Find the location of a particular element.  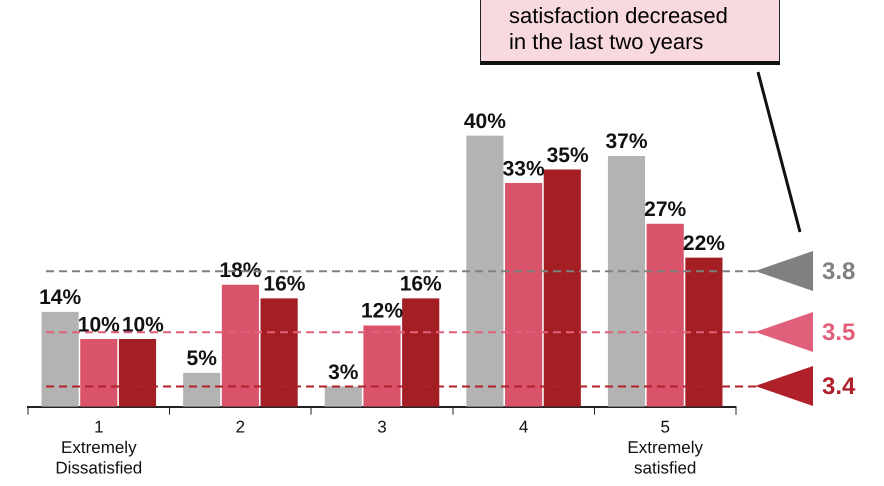

x-tick-label: 1 Extremely Dissatisfied is located at coordinates (98, 448).